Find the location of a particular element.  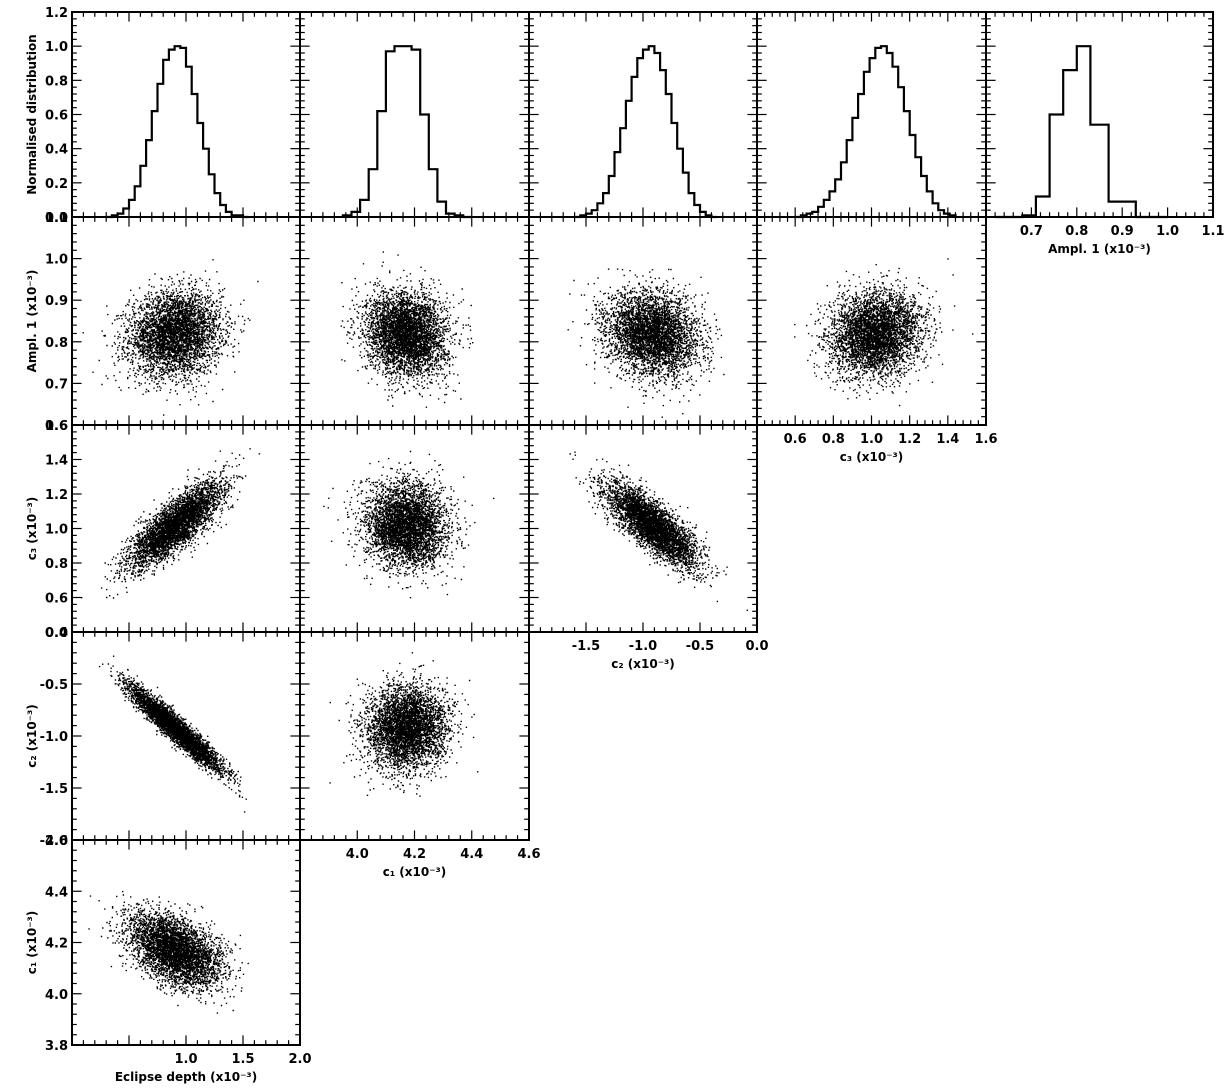

y-axis-title-ampl1: Ampl. 1 (x10⁻³) is located at coordinates (32, 321).